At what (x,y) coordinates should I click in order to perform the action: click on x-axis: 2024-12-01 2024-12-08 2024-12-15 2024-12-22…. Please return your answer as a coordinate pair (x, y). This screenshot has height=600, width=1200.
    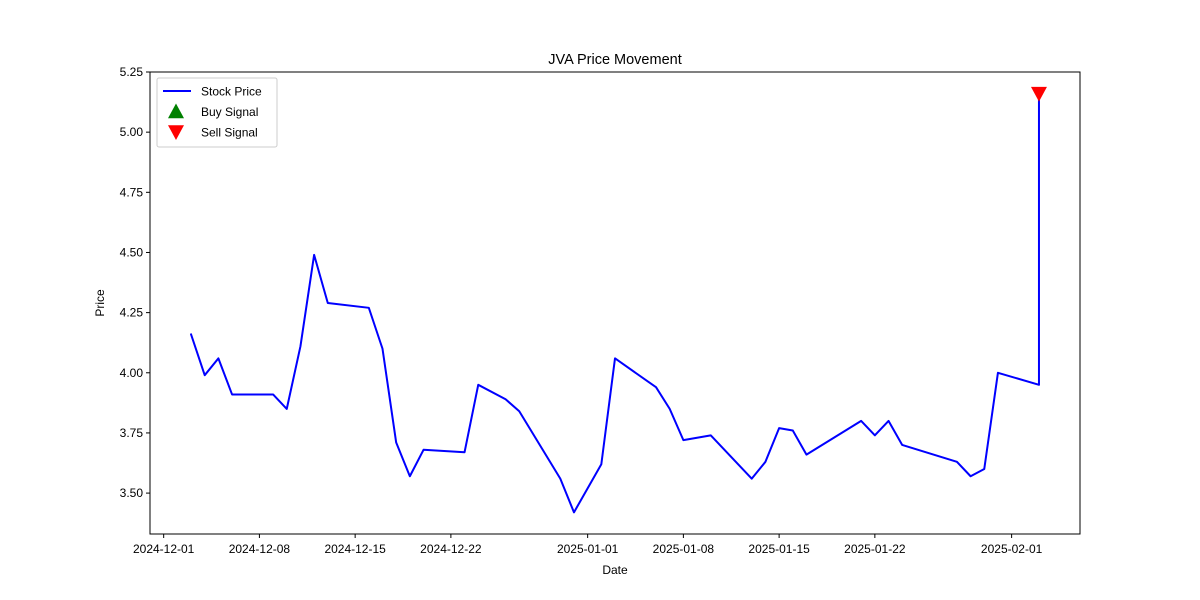
    Looking at the image, I should click on (588, 545).